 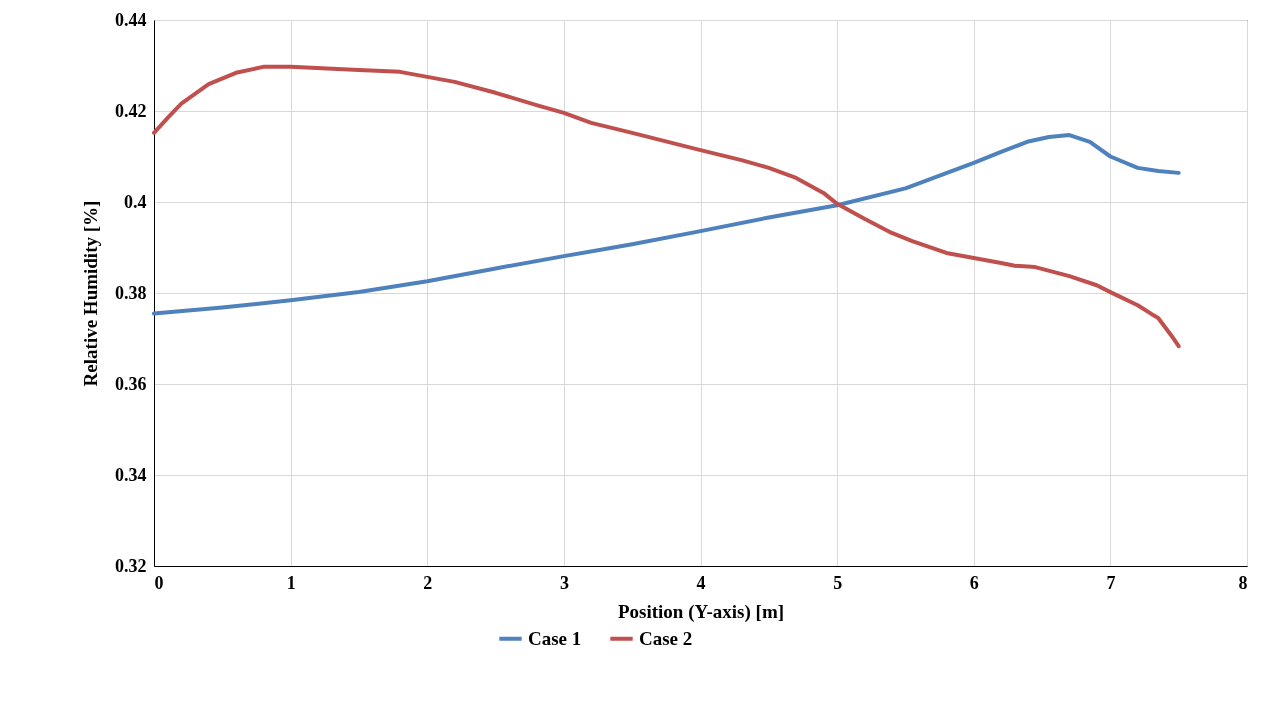 What do you see at coordinates (131, 110) in the screenshot?
I see `y-tick-label: 0.42` at bounding box center [131, 110].